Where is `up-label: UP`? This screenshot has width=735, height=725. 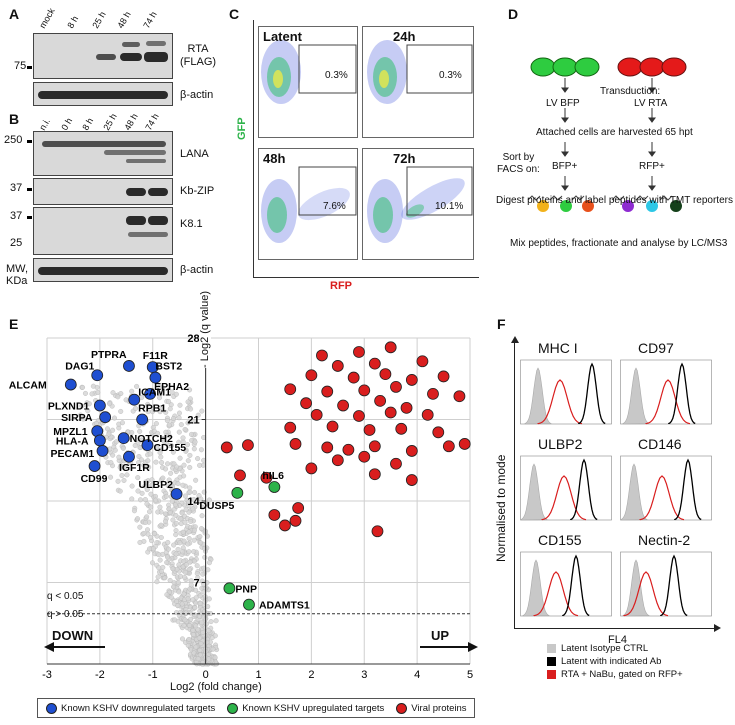
up-label: UP is located at coordinates (440, 635).